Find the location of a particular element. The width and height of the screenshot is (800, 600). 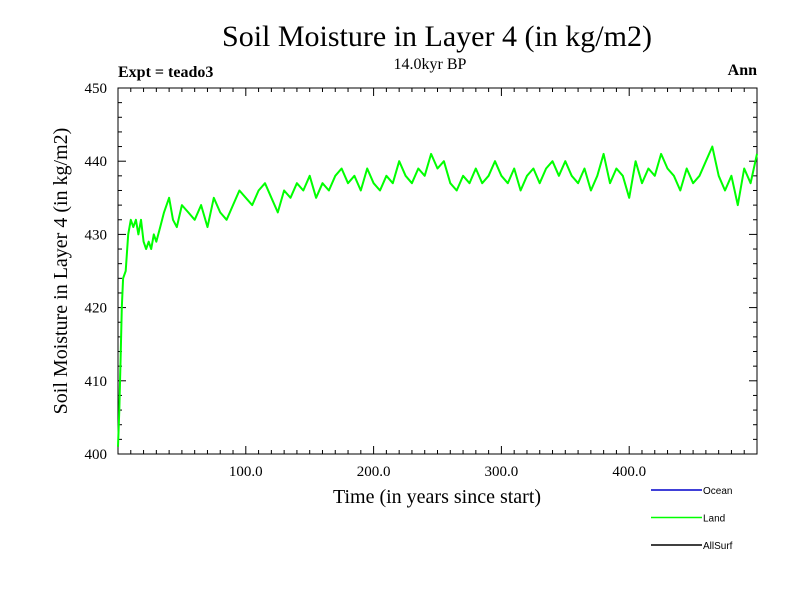

y-axis-label: Soil Moisture in Layer 4 (in kg/m2) is located at coordinates (61, 271).